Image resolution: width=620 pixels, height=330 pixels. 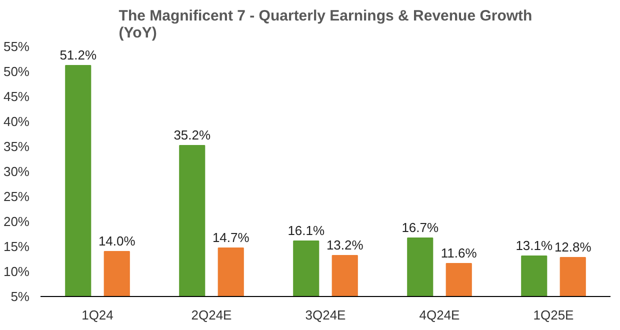 I want to click on y-tick-label: 50%, so click(x=16, y=71).